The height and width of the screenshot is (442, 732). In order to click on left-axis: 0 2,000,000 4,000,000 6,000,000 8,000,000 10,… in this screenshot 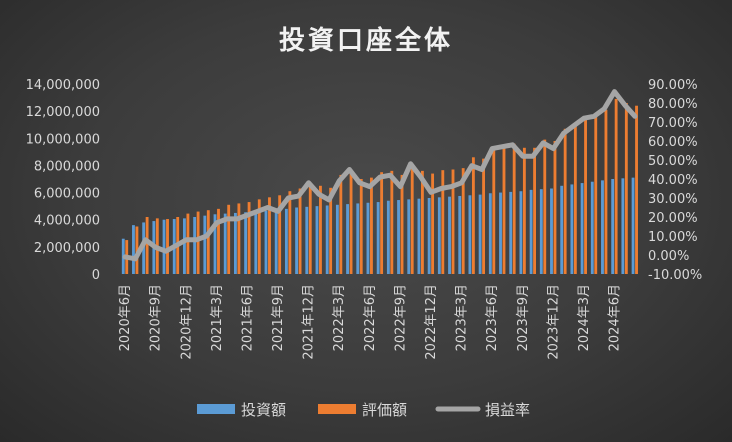, I will do `click(63, 180)`.